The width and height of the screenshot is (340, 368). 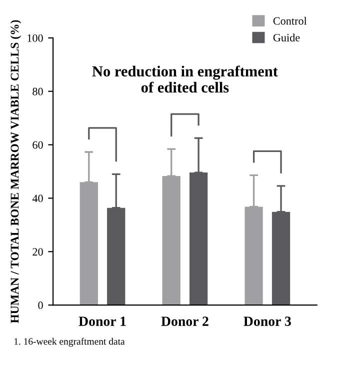 I want to click on legend-label: Control, so click(x=290, y=20).